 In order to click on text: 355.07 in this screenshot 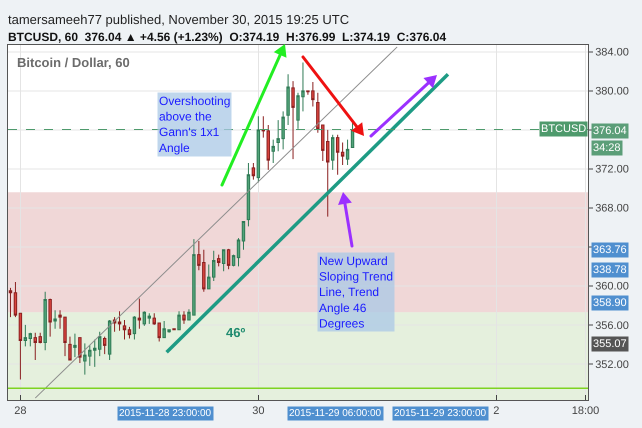, I will do `click(610, 344)`.